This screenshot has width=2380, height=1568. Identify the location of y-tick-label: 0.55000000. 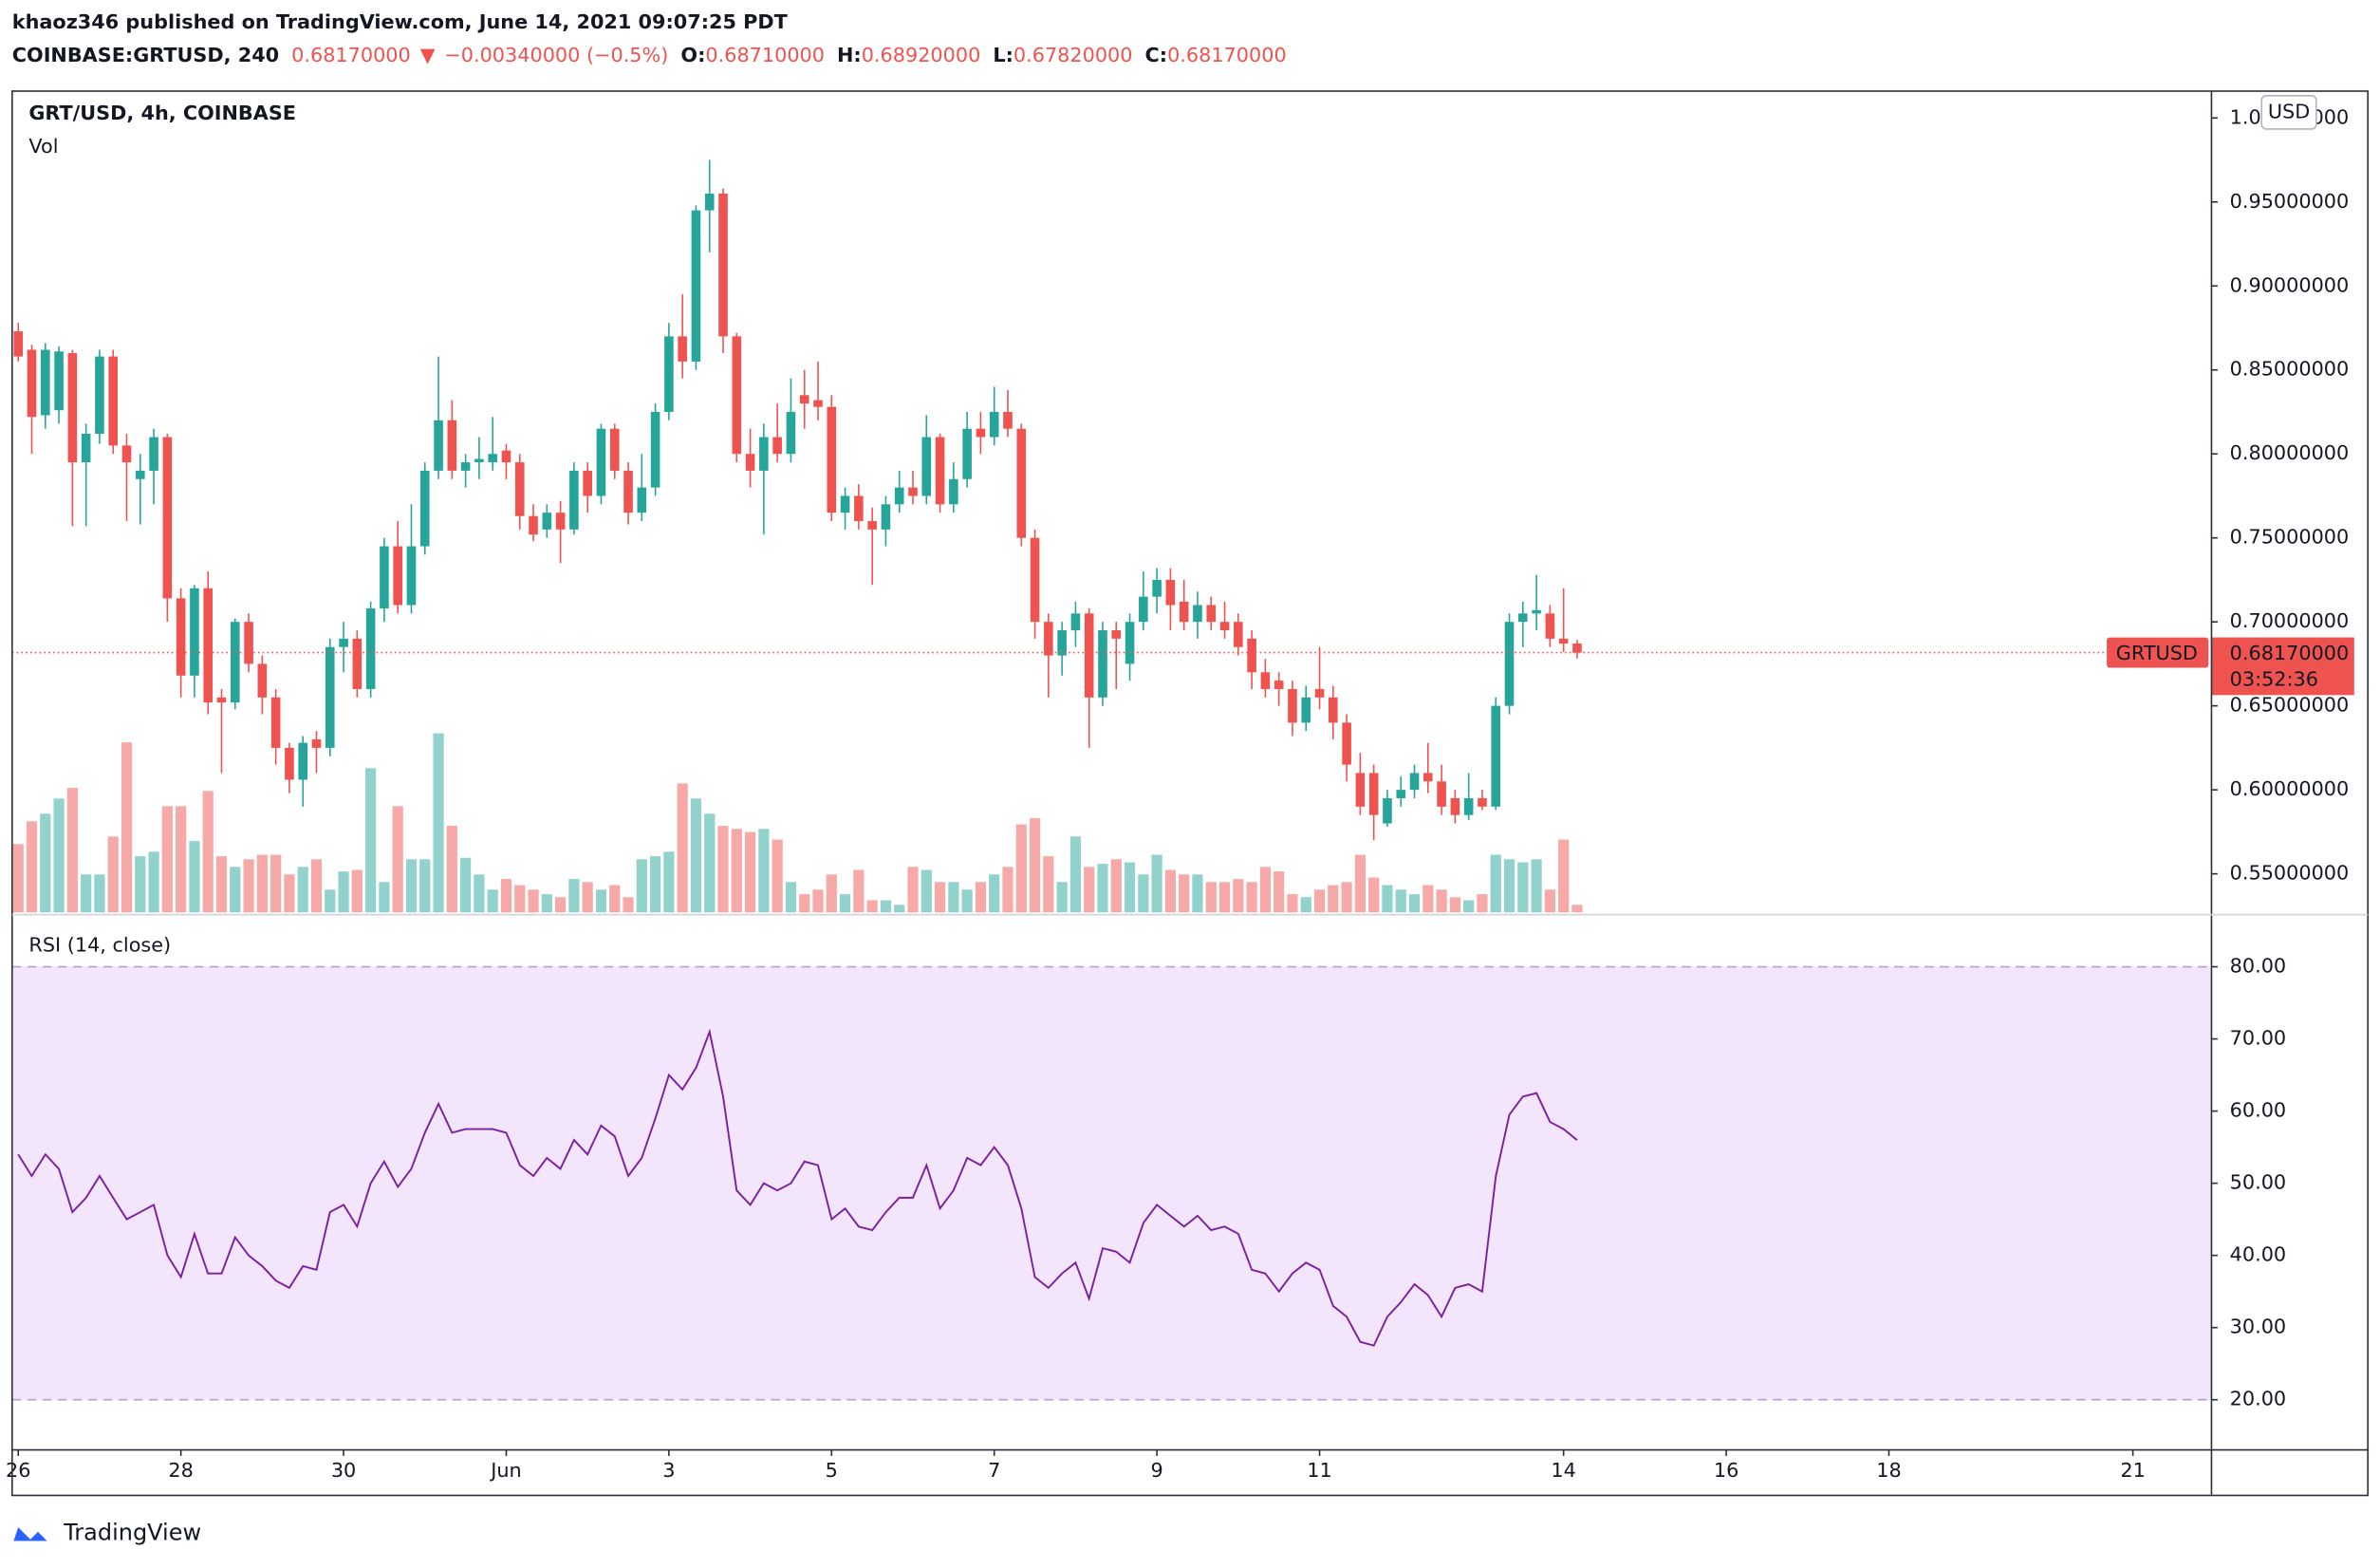
(2290, 873).